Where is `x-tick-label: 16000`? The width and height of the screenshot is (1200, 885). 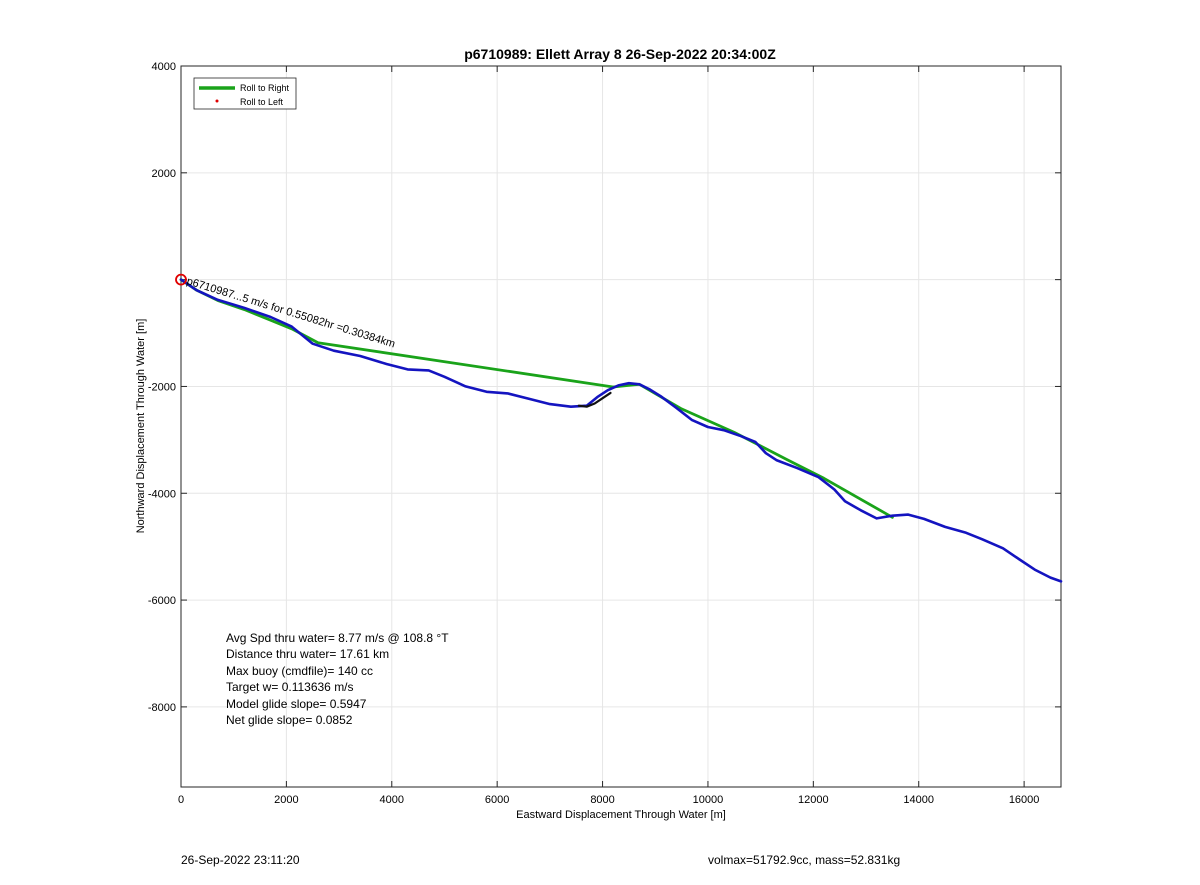
x-tick-label: 16000 is located at coordinates (1024, 800).